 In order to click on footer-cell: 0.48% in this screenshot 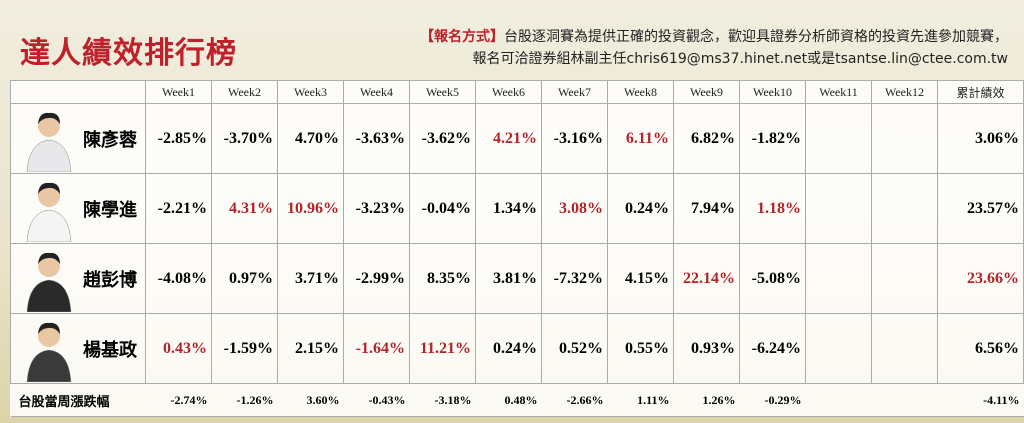, I will do `click(508, 400)`.